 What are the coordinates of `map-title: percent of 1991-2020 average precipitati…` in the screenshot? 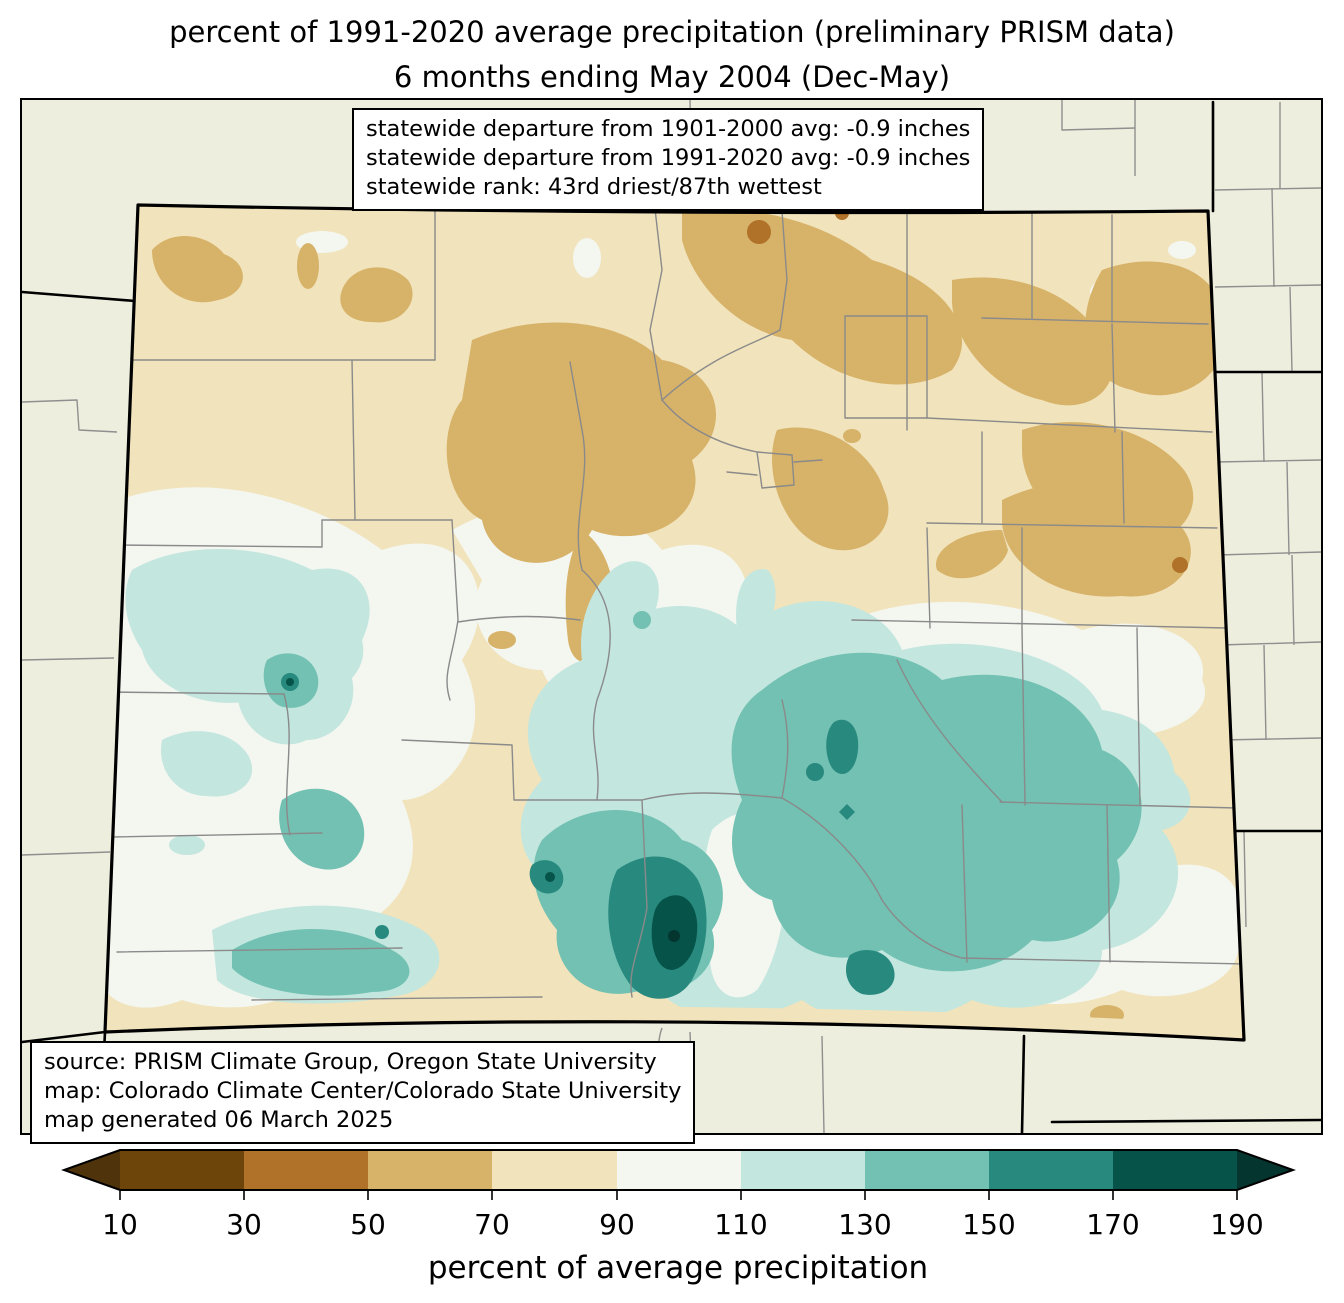 It's located at (672, 55).